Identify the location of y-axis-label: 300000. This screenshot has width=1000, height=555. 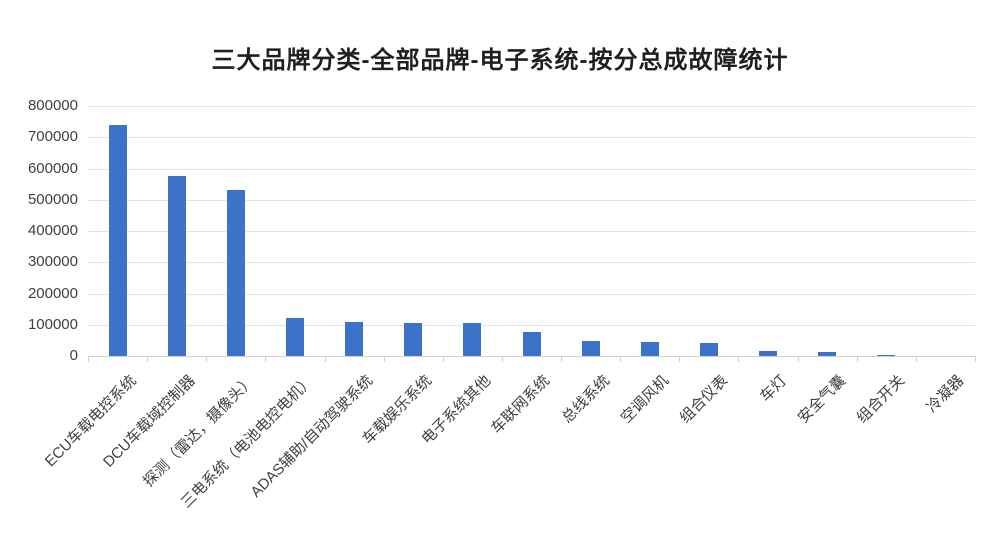
(52, 262).